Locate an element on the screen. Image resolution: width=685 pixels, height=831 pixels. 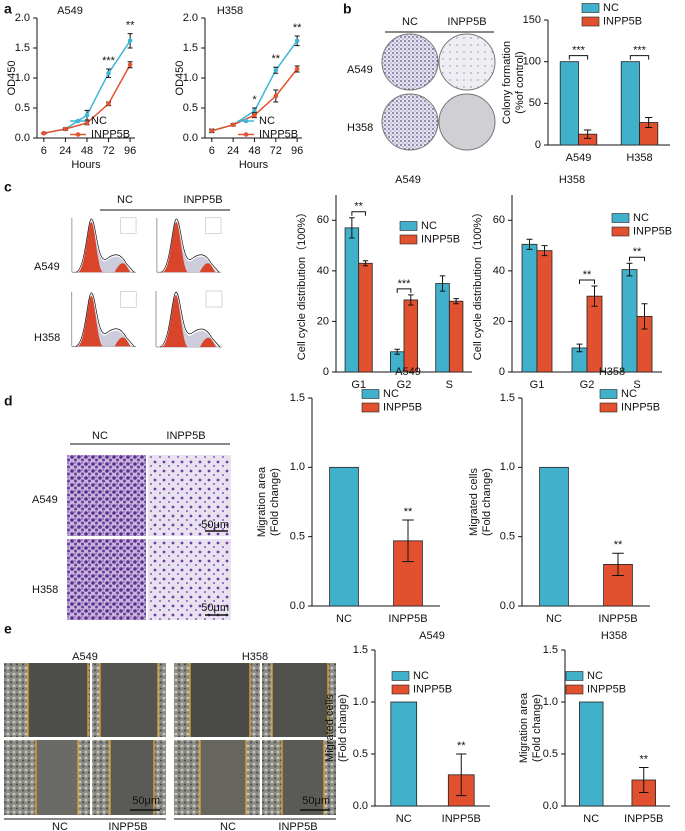
column-label: H358 is located at coordinates (255, 657).